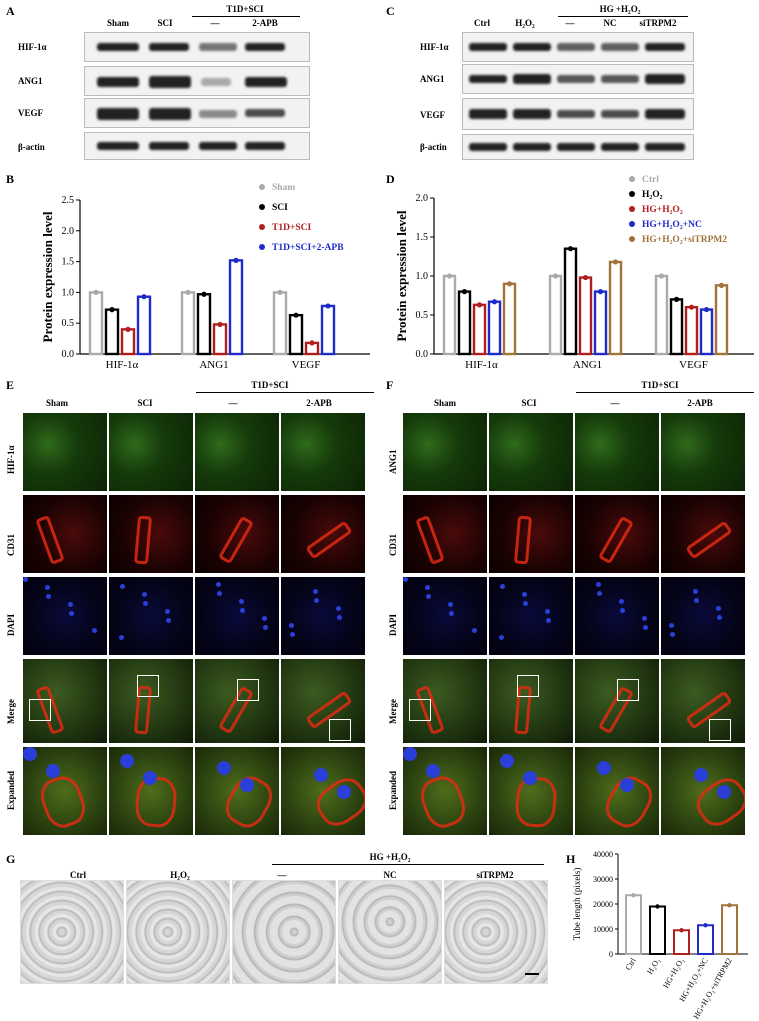 The height and width of the screenshot is (1021, 759). What do you see at coordinates (390, 932) in the screenshot?
I see `tube-image-nc` at bounding box center [390, 932].